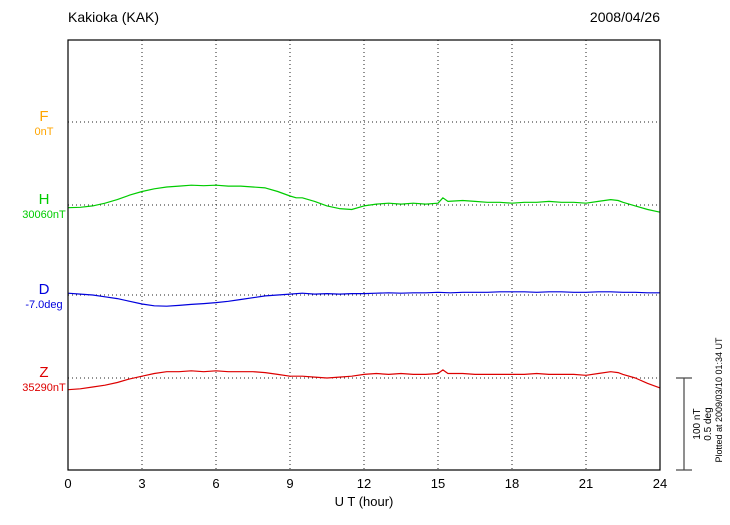 This screenshot has width=730, height=525. Describe the element at coordinates (364, 380) in the screenshot. I see `trace-Z` at that location.